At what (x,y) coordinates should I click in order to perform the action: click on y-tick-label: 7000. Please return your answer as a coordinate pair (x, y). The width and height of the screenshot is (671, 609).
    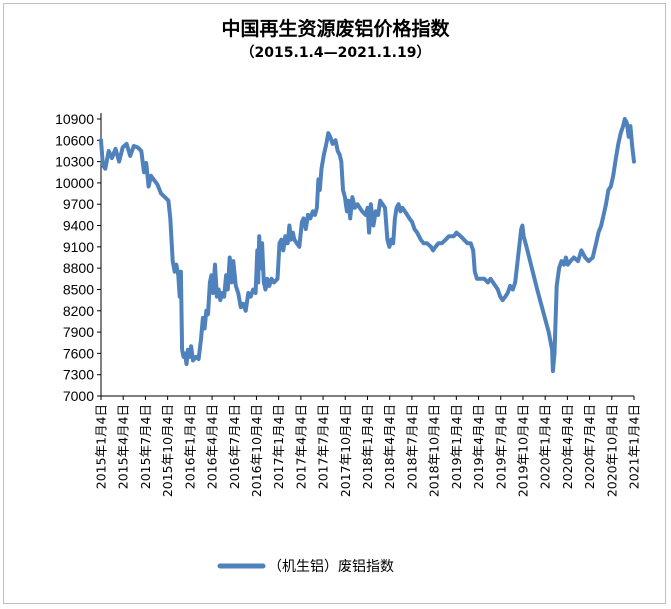
    Looking at the image, I should click on (78, 396).